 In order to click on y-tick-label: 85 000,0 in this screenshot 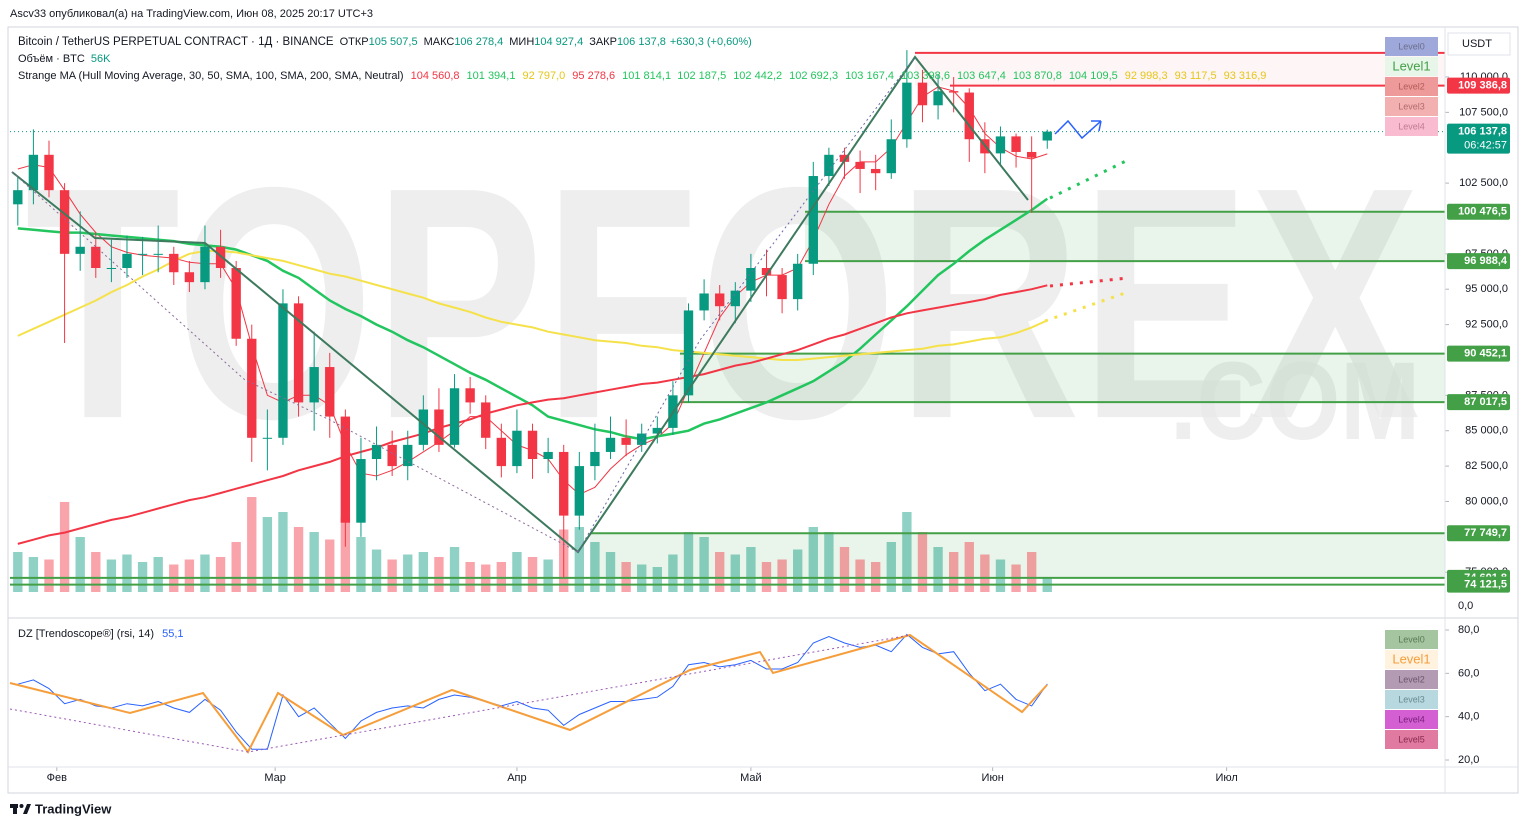, I will do `click(1486, 431)`.